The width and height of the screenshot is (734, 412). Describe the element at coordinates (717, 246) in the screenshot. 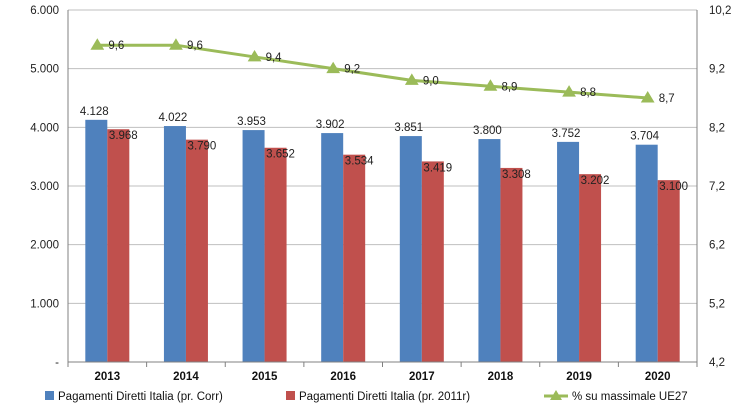

I see `y-right-tick-label: 6,2` at that location.